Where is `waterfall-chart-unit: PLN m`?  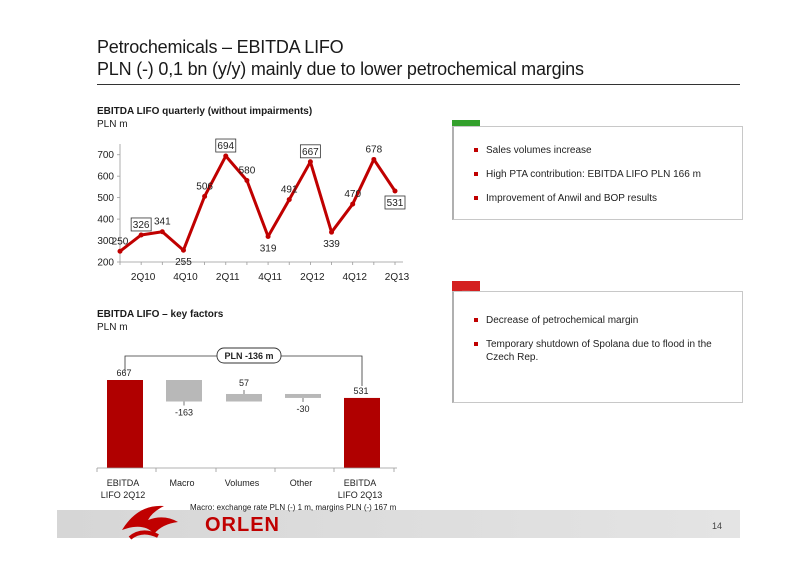
waterfall-chart-unit: PLN m is located at coordinates (112, 327).